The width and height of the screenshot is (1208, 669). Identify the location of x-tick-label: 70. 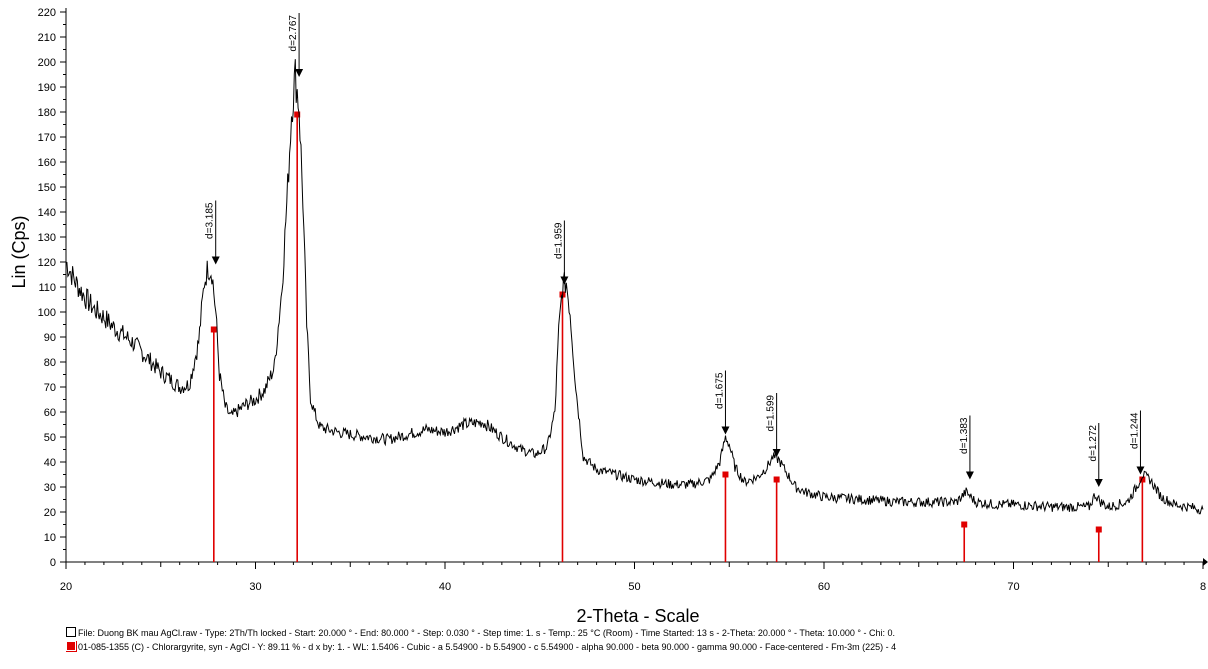
(1013, 587).